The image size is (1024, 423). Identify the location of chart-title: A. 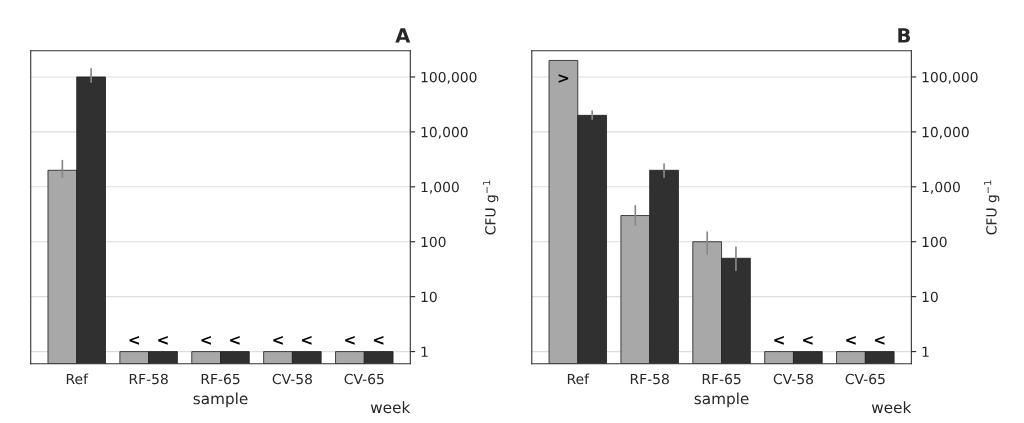
(403, 35).